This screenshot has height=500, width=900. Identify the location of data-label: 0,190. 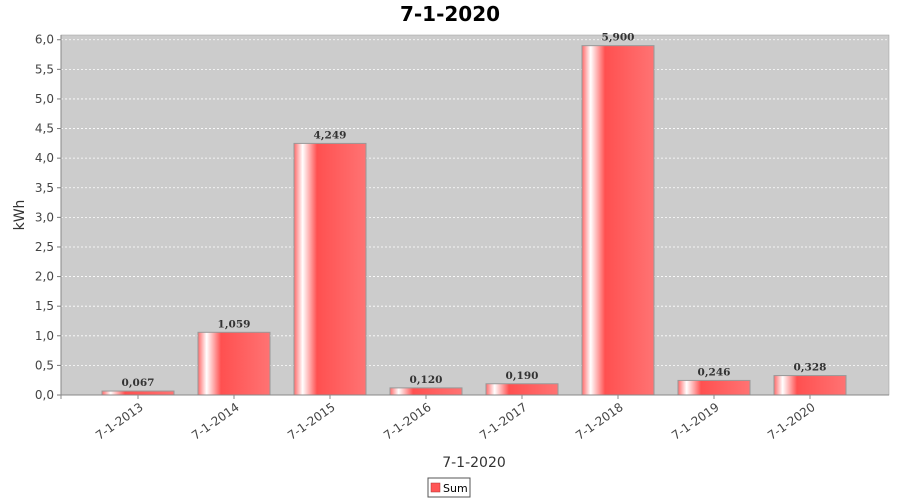
(522, 376).